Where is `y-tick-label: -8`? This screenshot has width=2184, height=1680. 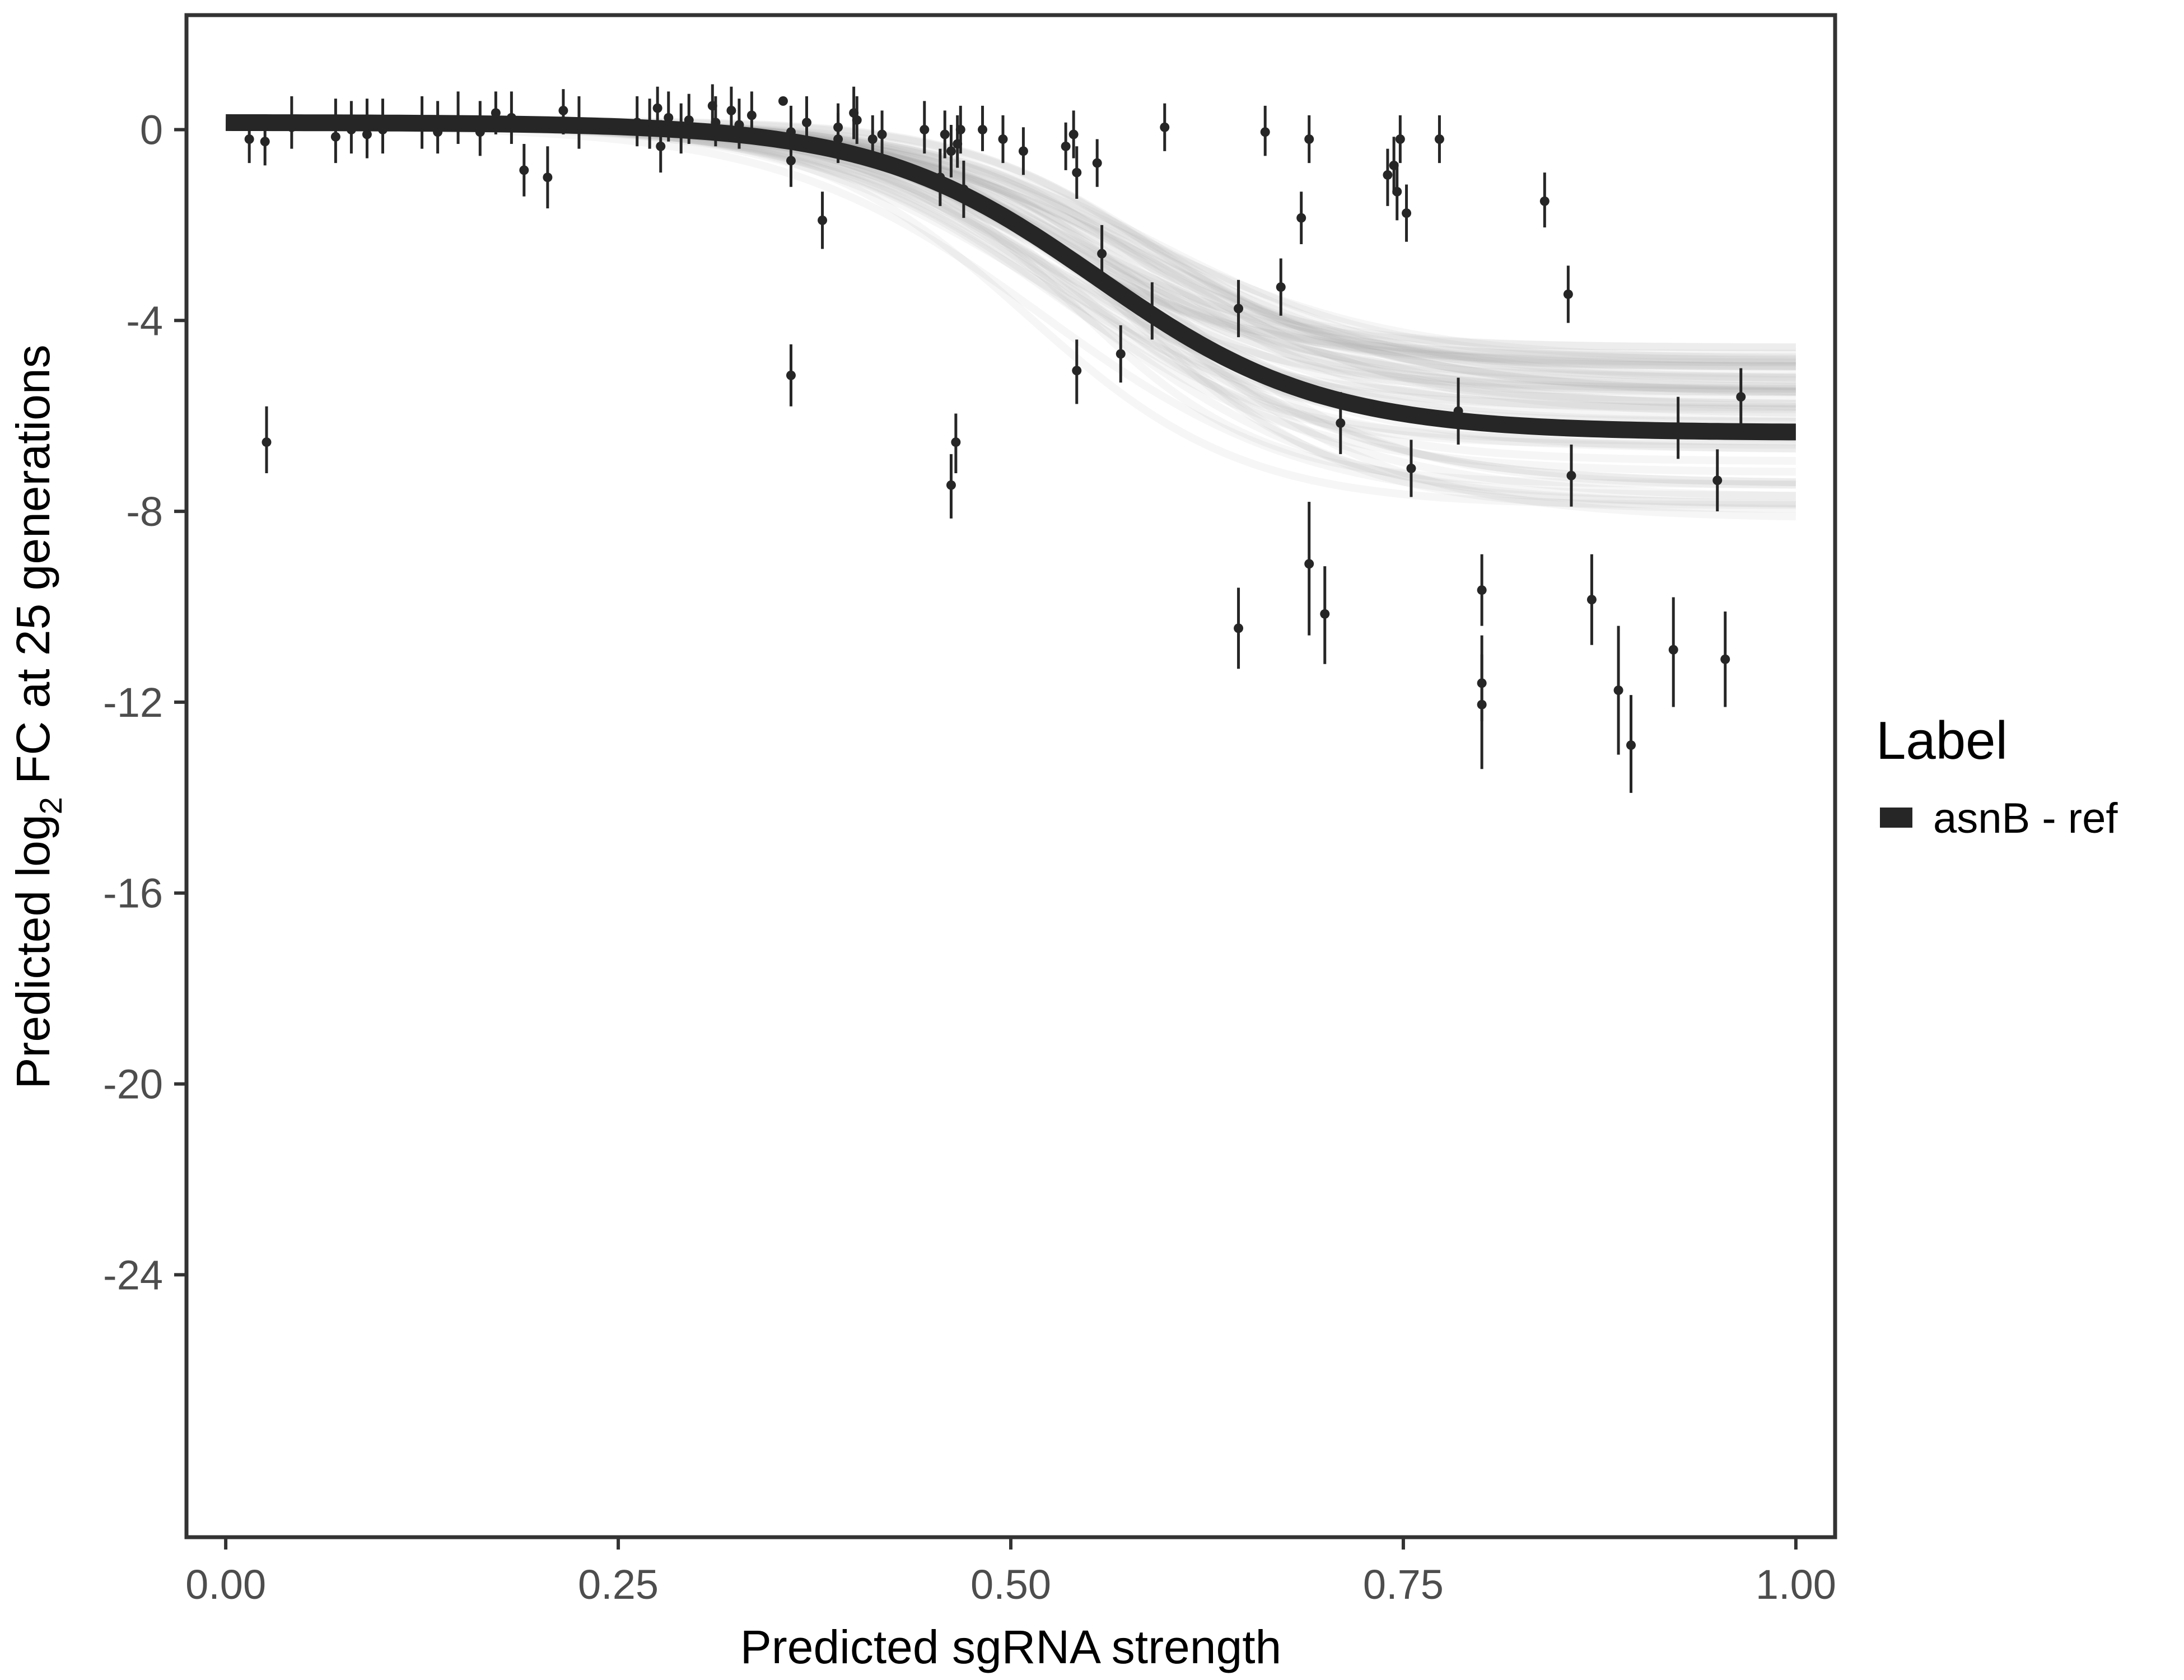
y-tick-label: -8 is located at coordinates (144, 512).